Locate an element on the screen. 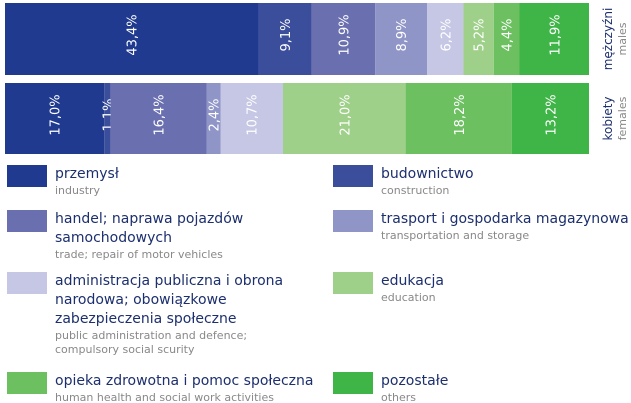  value-label: 6,2% is located at coordinates (446, 34).